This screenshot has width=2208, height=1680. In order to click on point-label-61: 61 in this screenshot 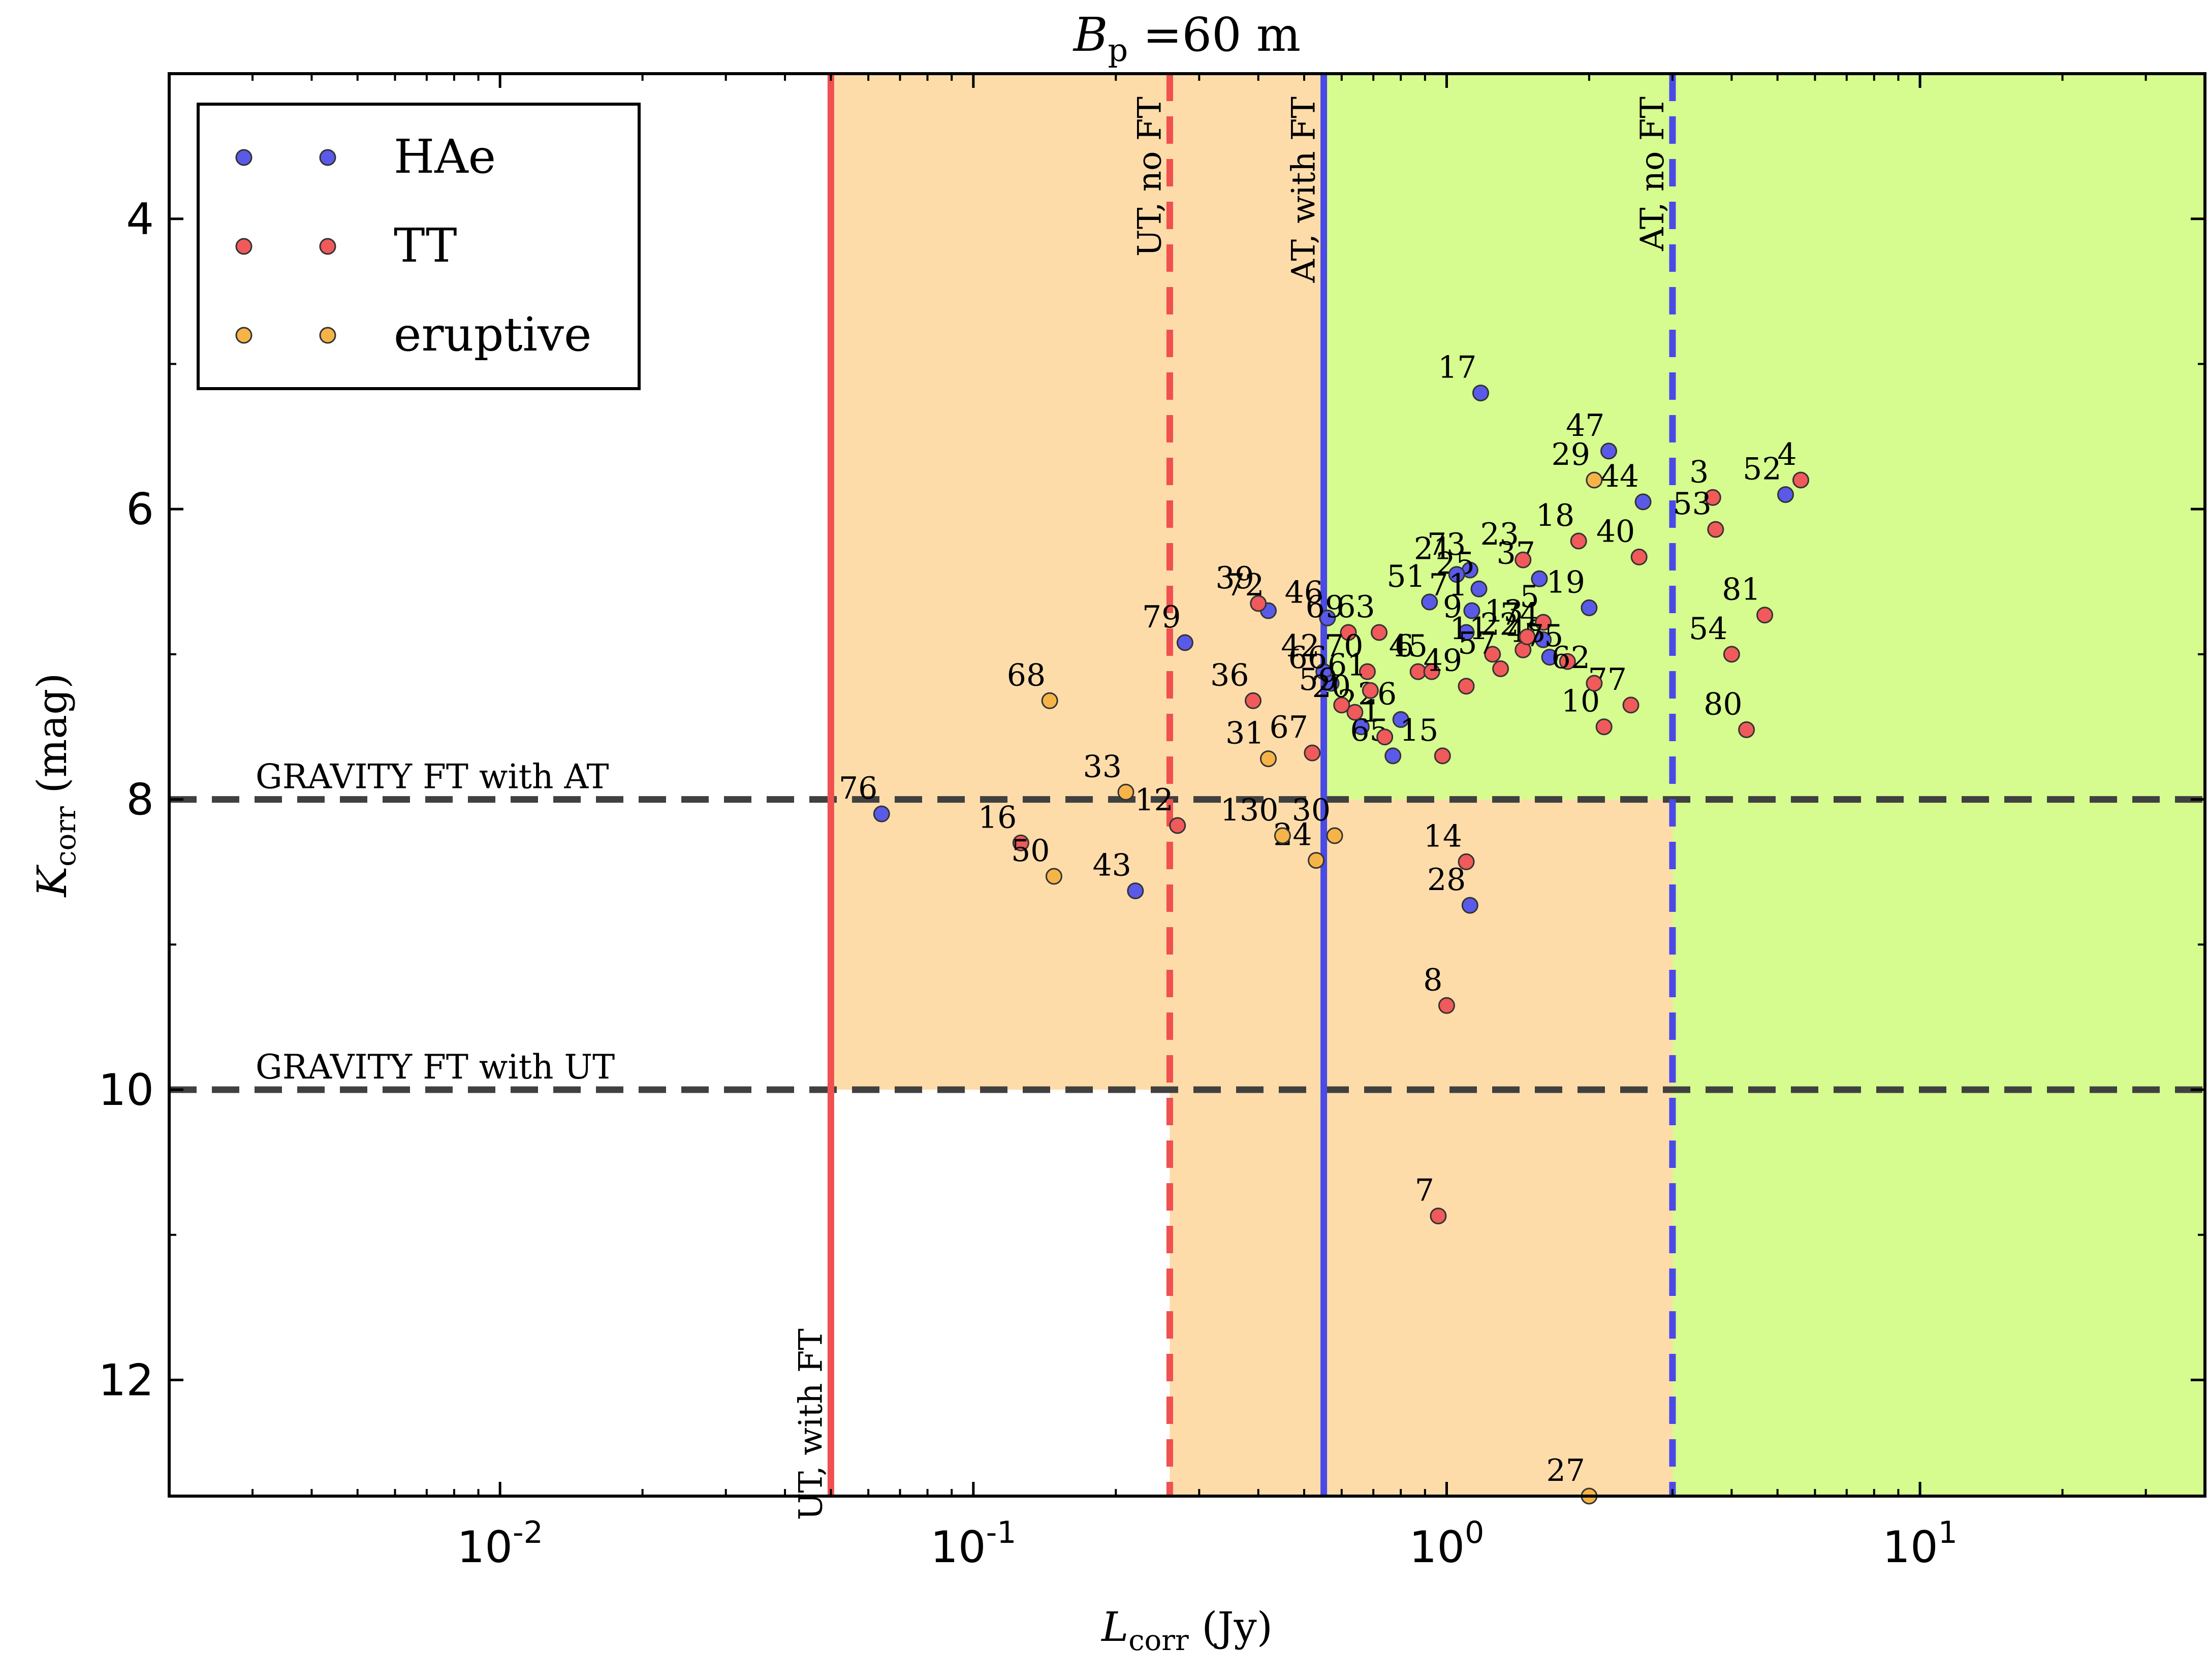, I will do `click(1347, 665)`.